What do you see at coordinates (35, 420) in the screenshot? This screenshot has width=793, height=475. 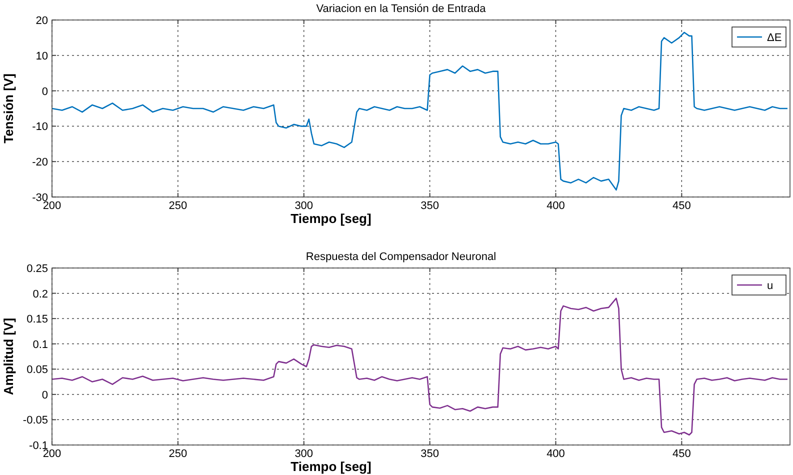 I see `y-tick-label: -0.05` at bounding box center [35, 420].